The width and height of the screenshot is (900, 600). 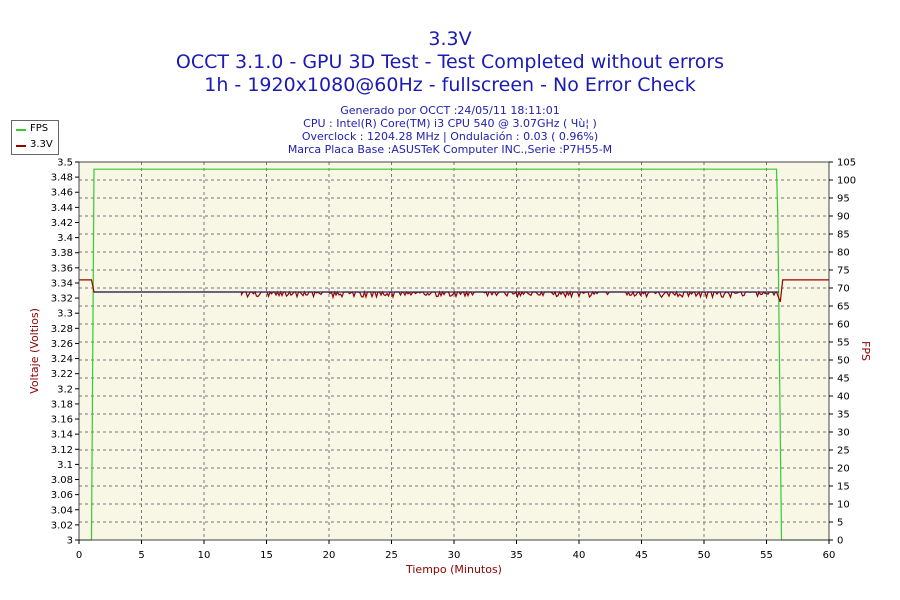 I want to click on x-tick-label: 25, so click(x=391, y=555).